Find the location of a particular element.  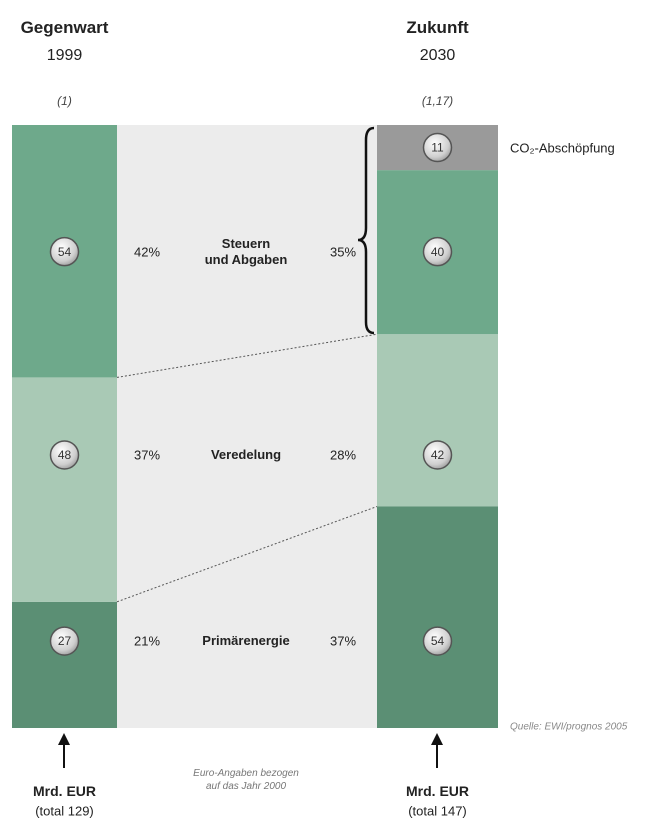

bar-title: Gegenwart is located at coordinates (64, 27).